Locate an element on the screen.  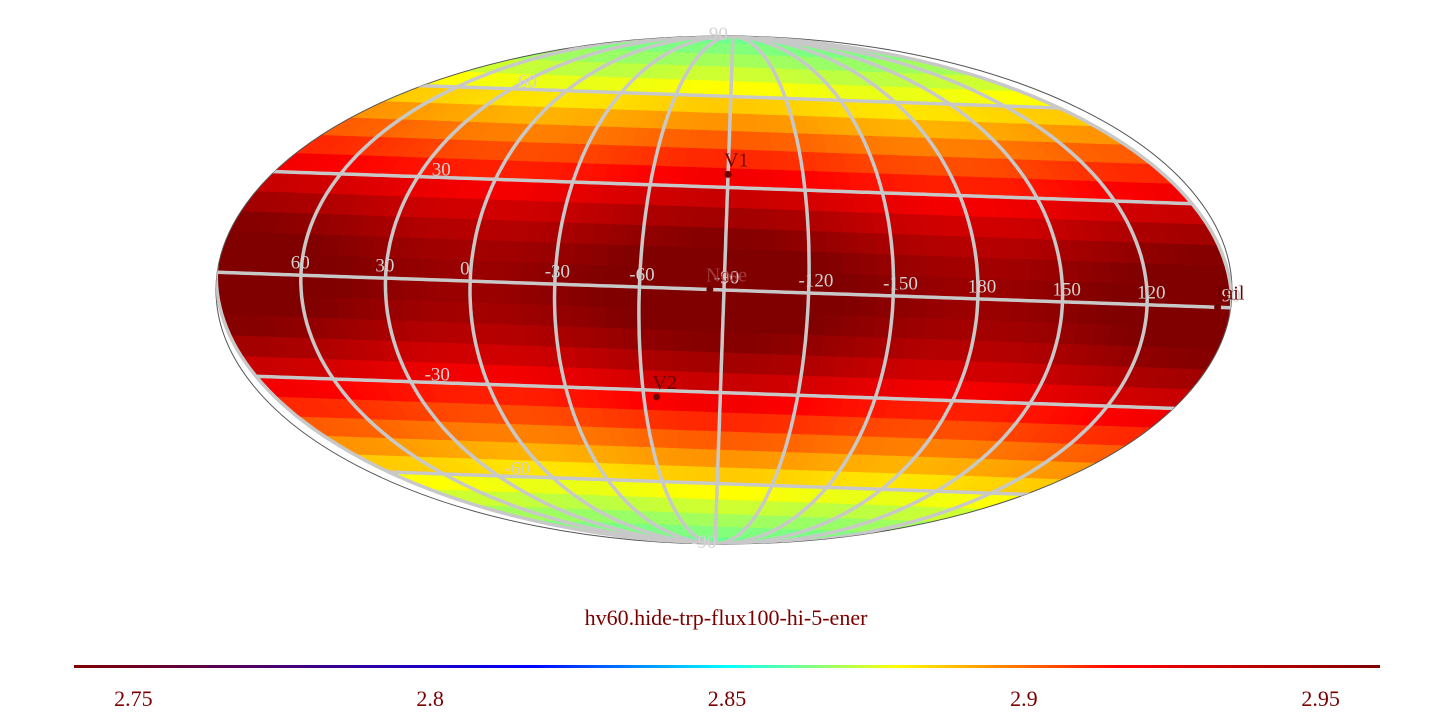
parallel-line is located at coordinates (720, 392).